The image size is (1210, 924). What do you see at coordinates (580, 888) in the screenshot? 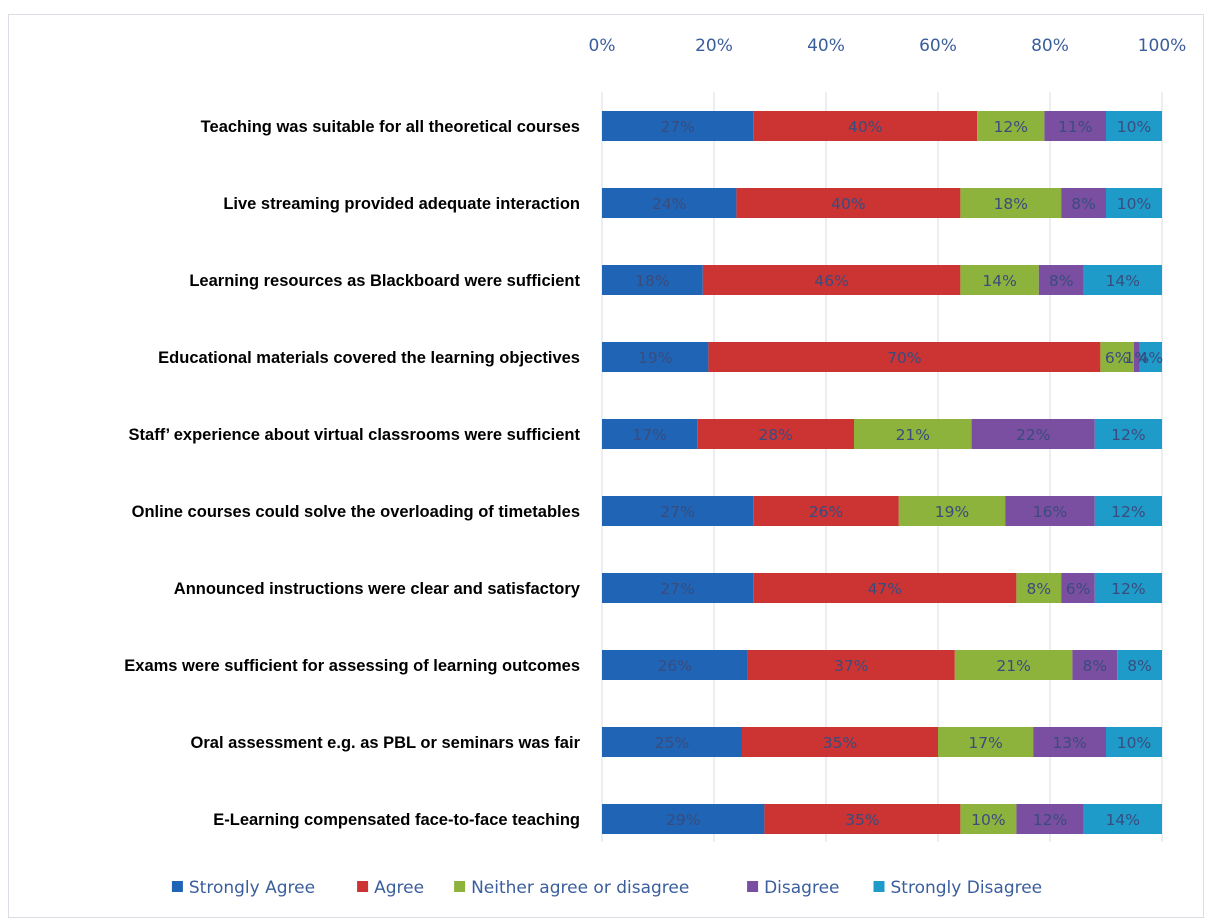
I see `legend-label: Neither agree or disagree` at bounding box center [580, 888].